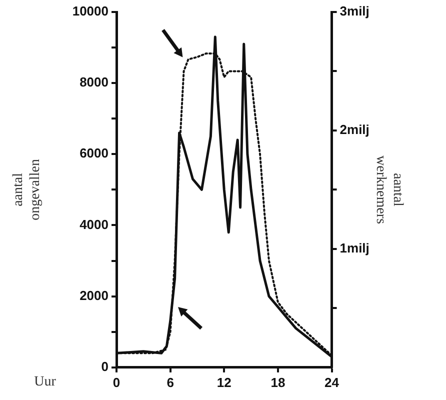 The image size is (446, 400). I want to click on y2-tick-label: 1milj, so click(355, 248).